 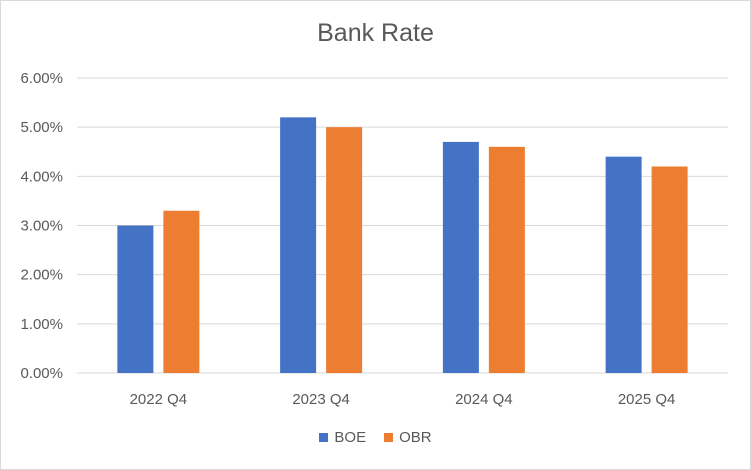 I want to click on y-tick-label: 0.00%, so click(x=41, y=373).